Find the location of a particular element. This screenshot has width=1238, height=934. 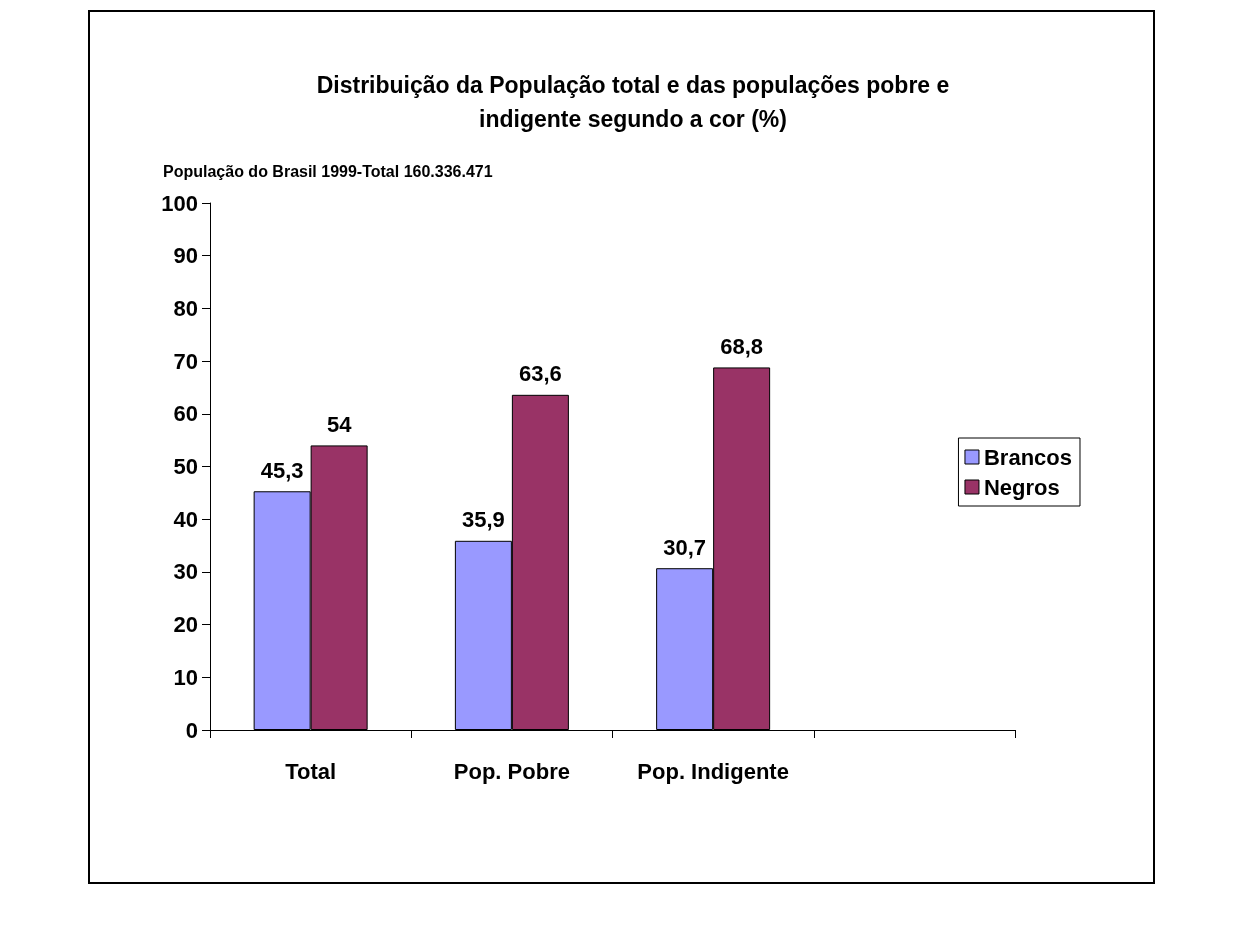

data-label: 30,7 is located at coordinates (685, 547).